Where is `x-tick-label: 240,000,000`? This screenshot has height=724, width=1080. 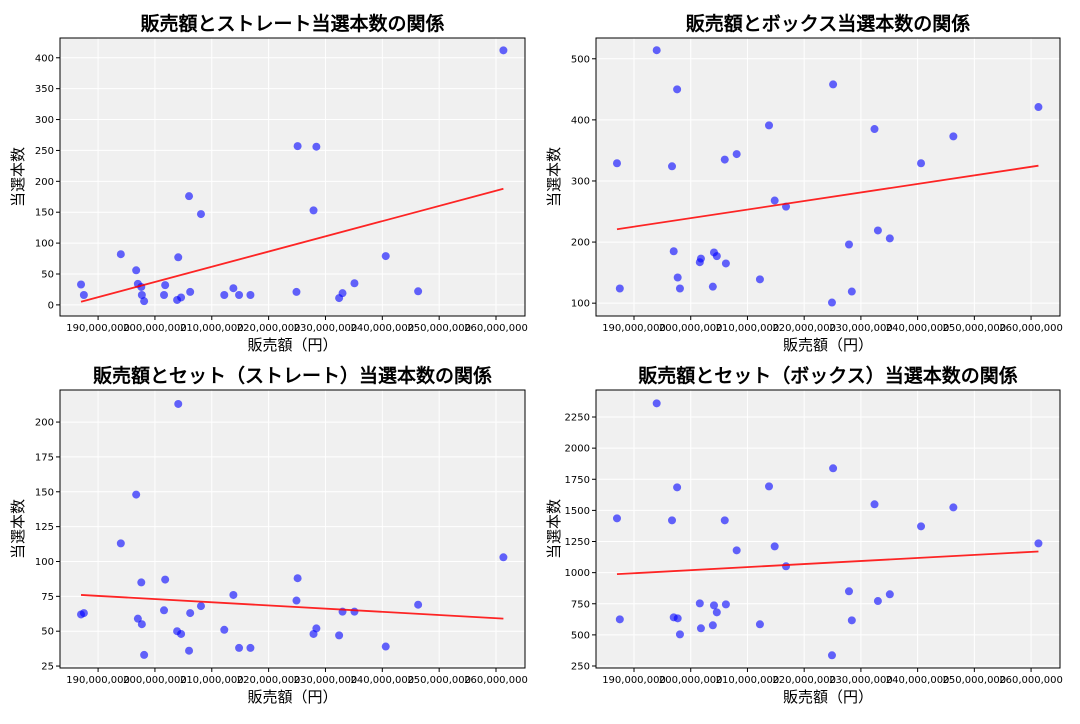 x-tick-label: 240,000,000 is located at coordinates (918, 328).